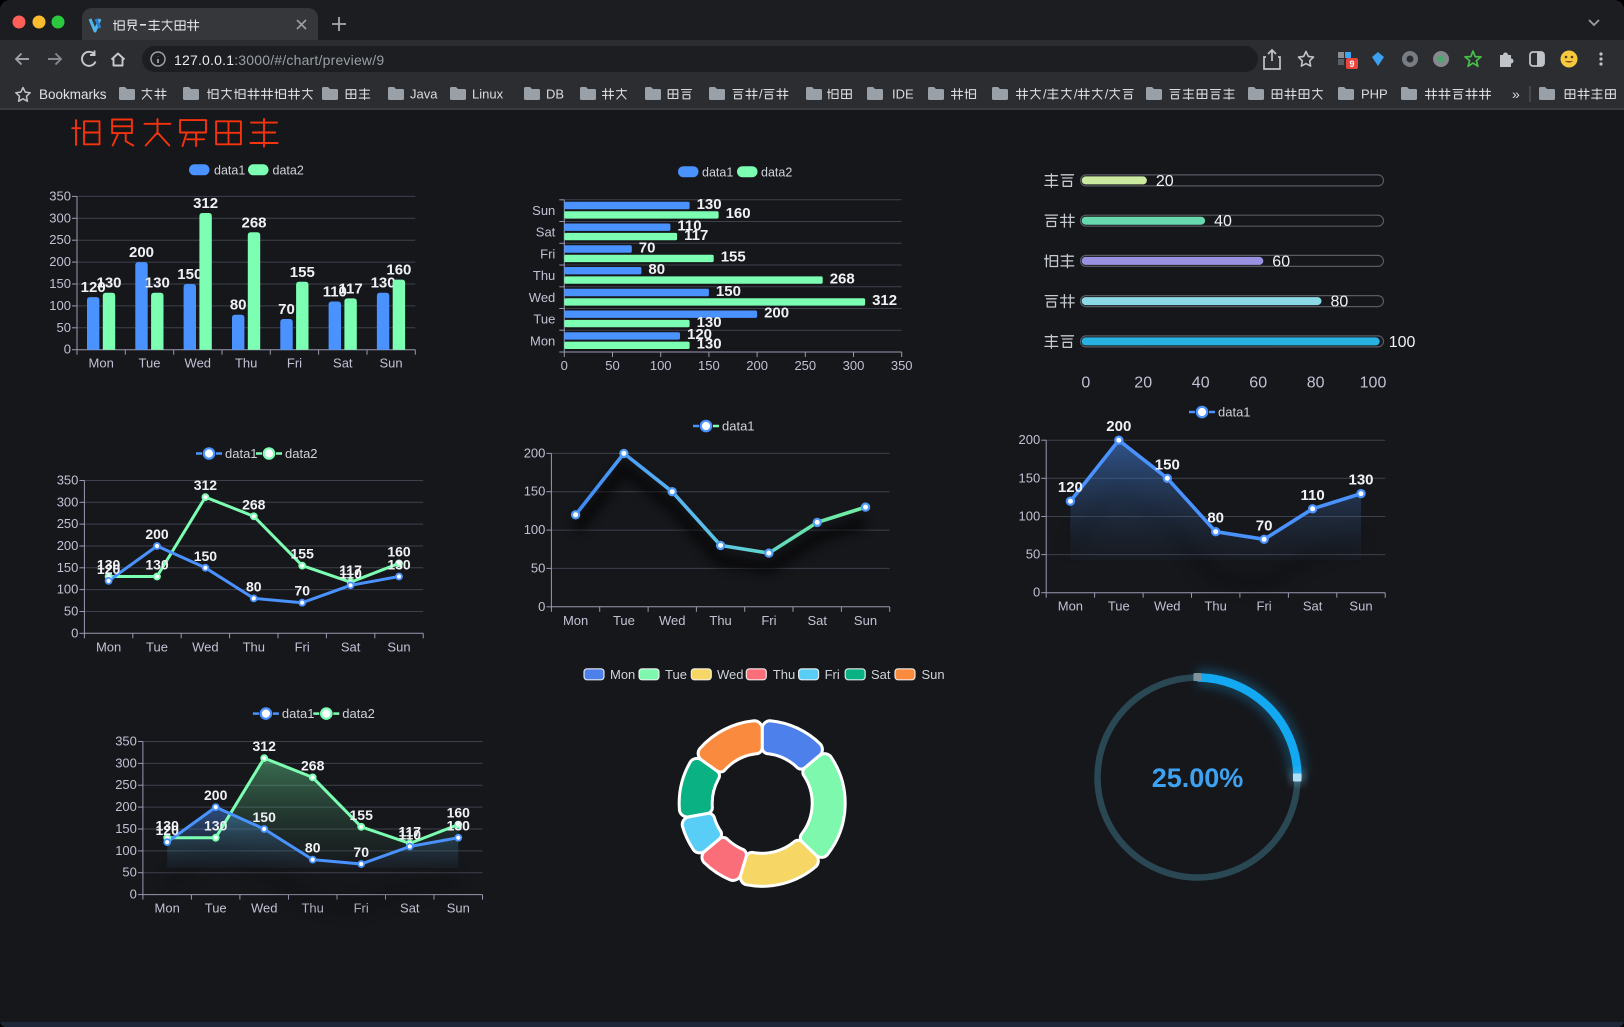 Image resolution: width=1624 pixels, height=1027 pixels. Describe the element at coordinates (126, 762) in the screenshot. I see `svg-text: 300` at that location.